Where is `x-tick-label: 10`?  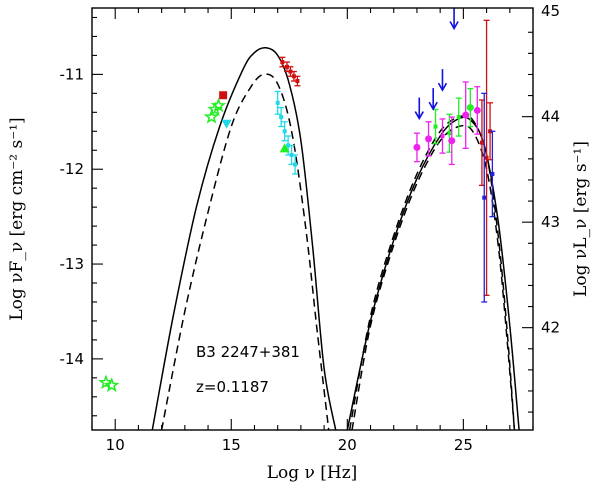
x-tick-label: 10 is located at coordinates (115, 445).